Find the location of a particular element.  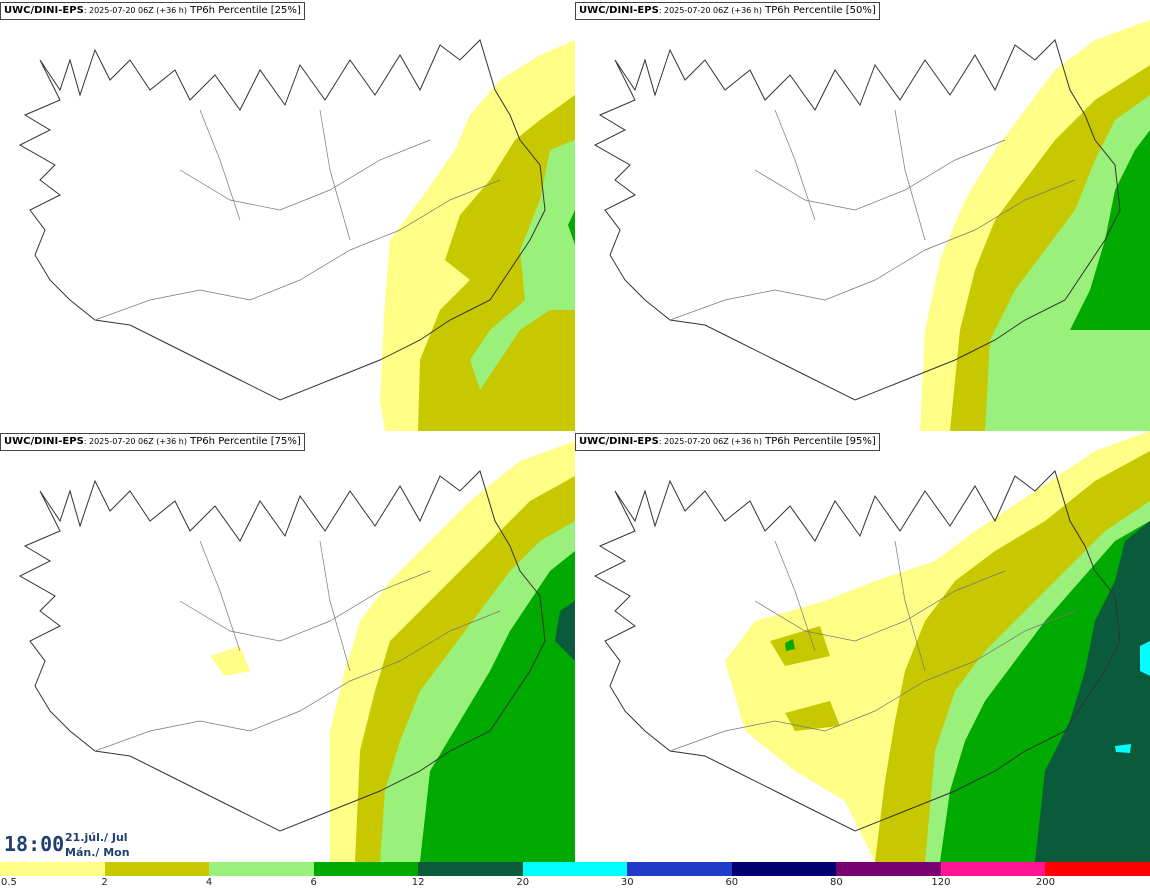

legend-colorbar is located at coordinates (575, 869).